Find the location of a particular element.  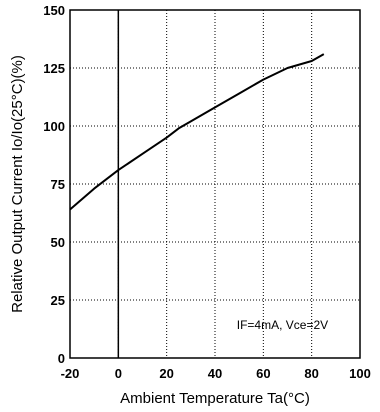

x-tick-label: 20 is located at coordinates (166, 373).